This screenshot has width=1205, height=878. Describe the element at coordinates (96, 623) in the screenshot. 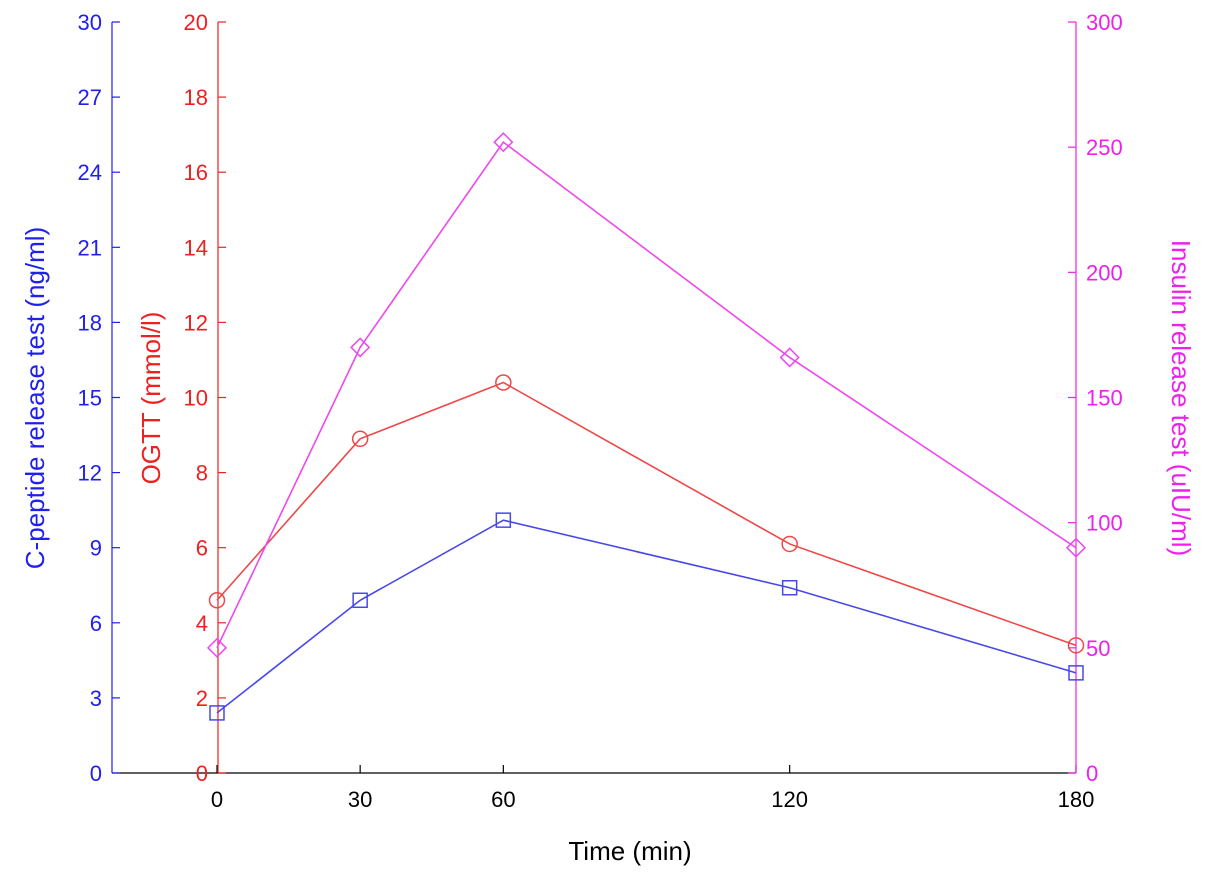

I see `cpeptide-tick-label: 6` at that location.